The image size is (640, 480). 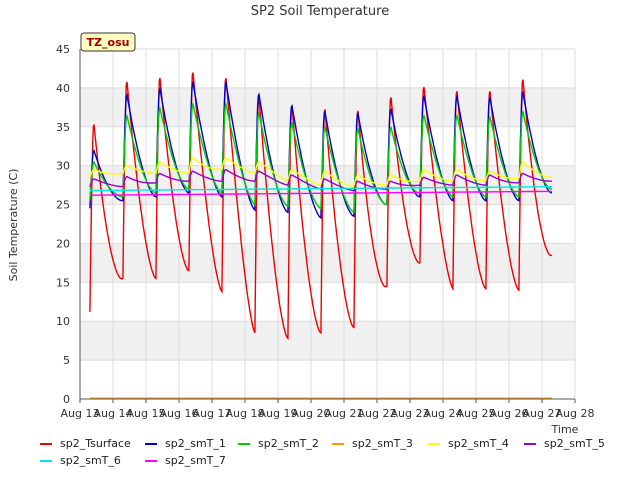 What do you see at coordinates (195, 460) in the screenshot?
I see `legend-label: sp2_smT_7` at bounding box center [195, 460].